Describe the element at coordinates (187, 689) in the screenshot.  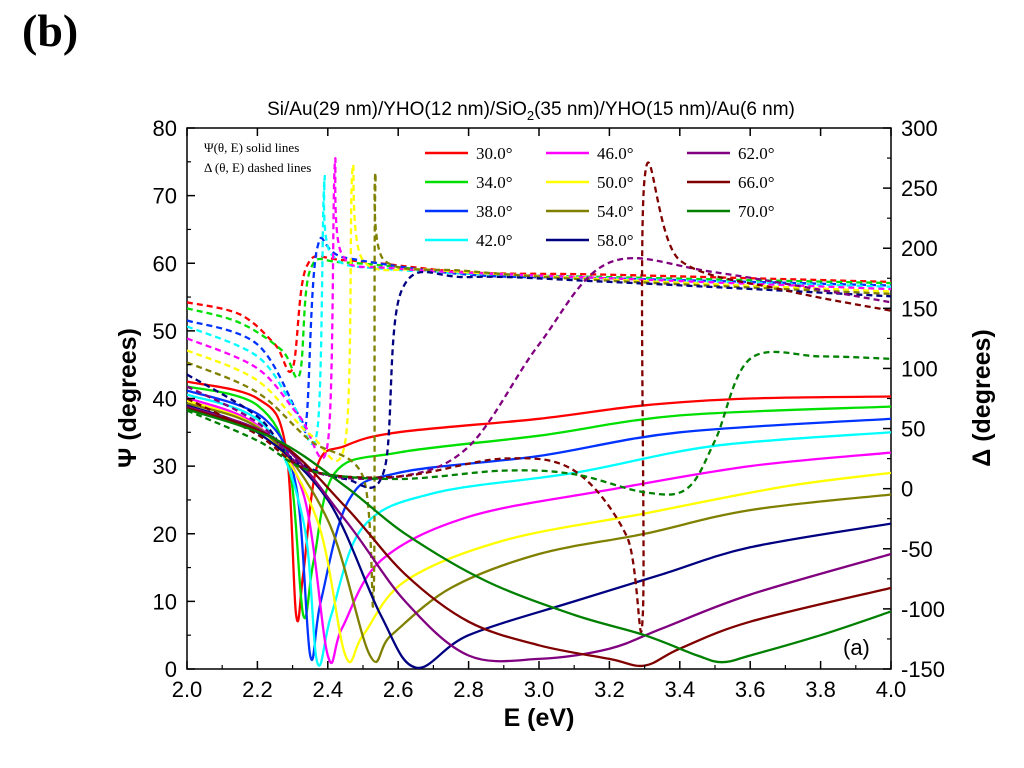
I see `x-tick-label-0: 2.0` at that location.